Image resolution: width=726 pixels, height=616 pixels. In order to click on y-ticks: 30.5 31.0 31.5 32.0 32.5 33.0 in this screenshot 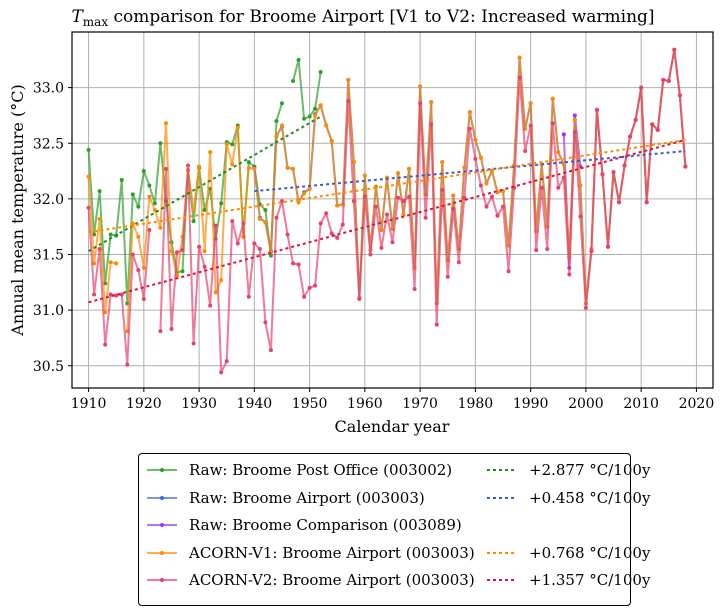, I will do `click(52, 228)`.